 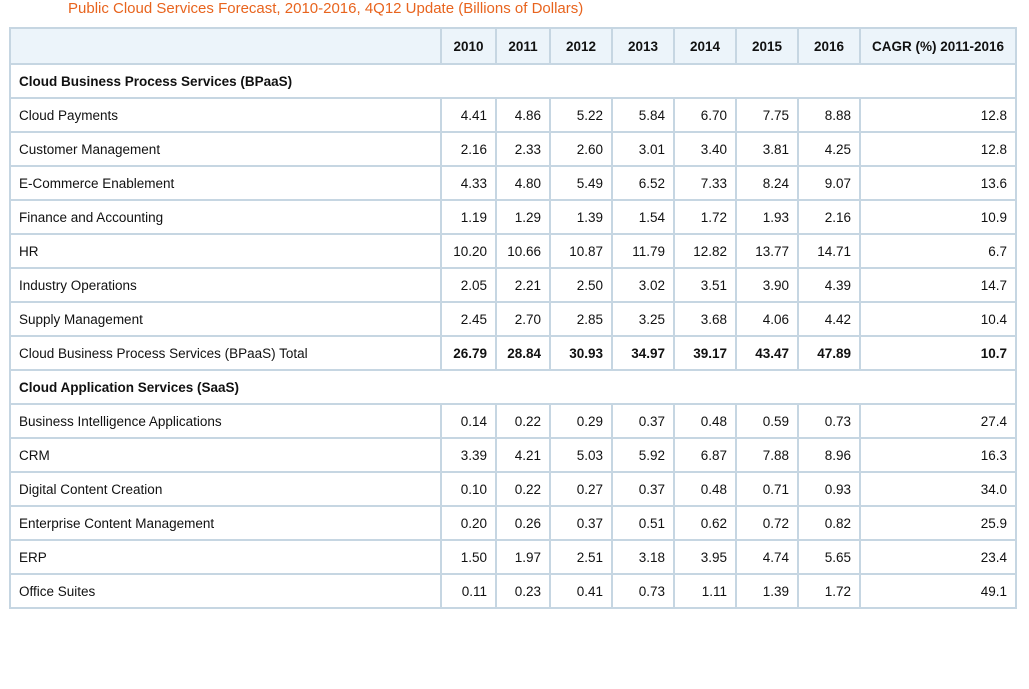 What do you see at coordinates (523, 455) in the screenshot?
I see `value-cell: 4.21` at bounding box center [523, 455].